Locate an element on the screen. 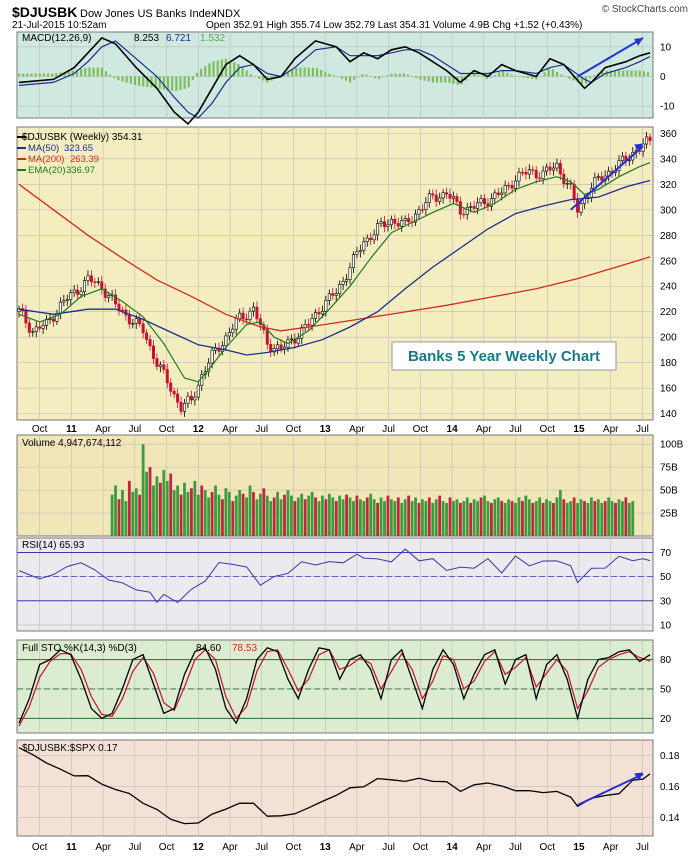  brand-credit: © StockCharts.com is located at coordinates (645, 9).